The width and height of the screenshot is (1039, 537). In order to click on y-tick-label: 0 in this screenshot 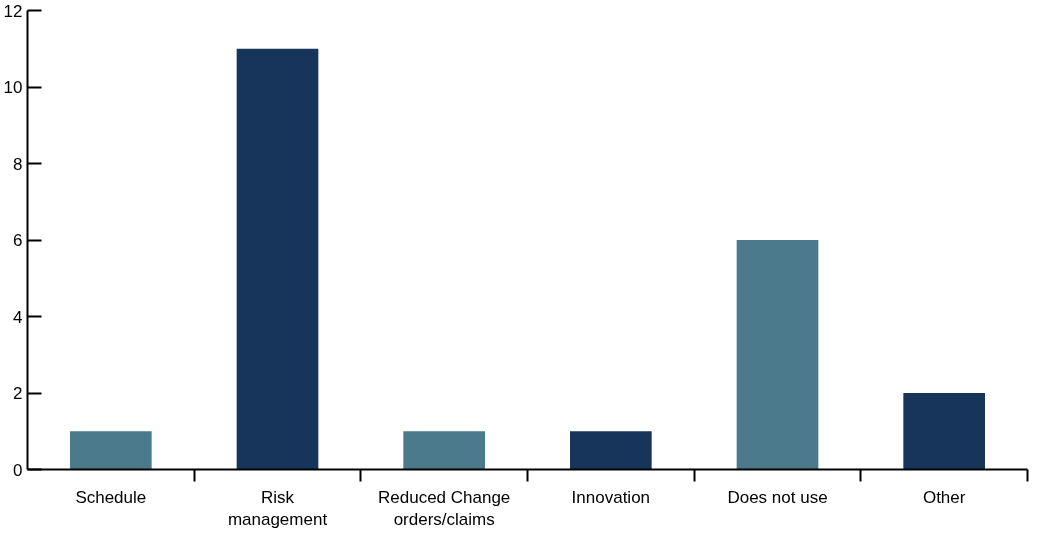, I will do `click(18, 470)`.